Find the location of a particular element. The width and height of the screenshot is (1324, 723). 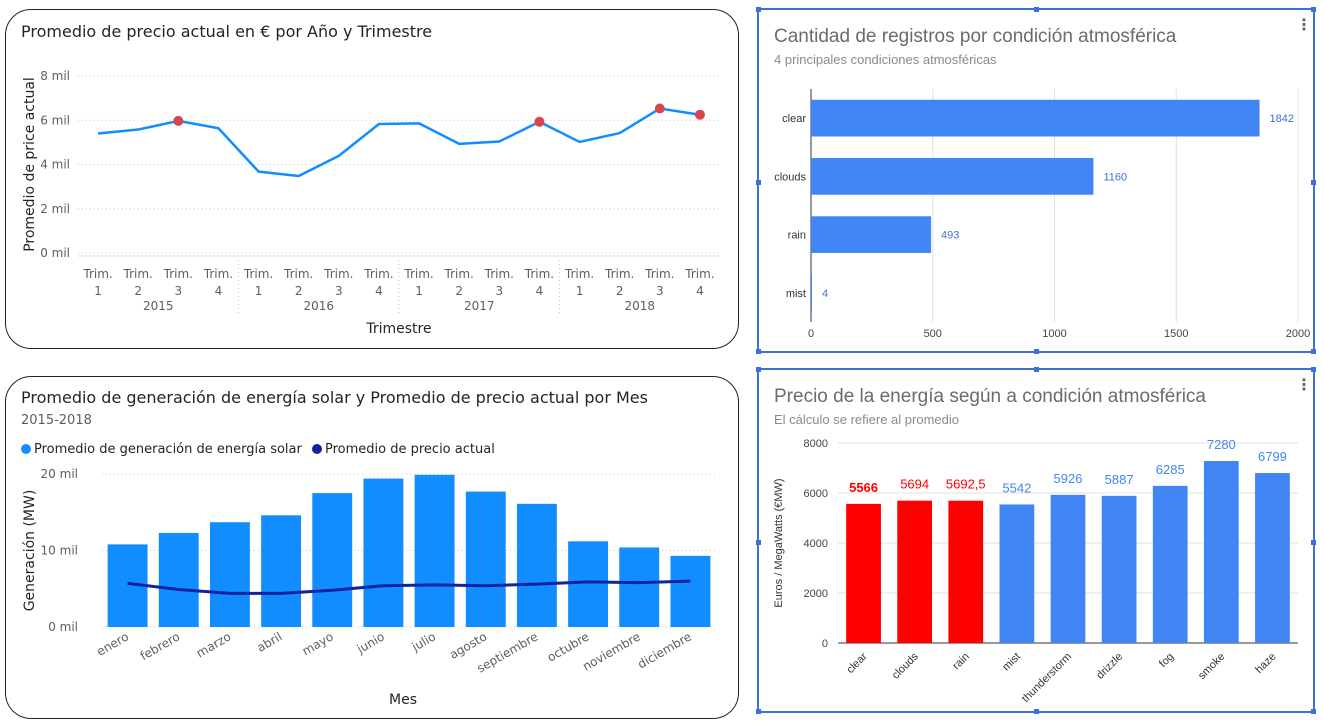

chart-subtitle: 2015-2018 is located at coordinates (56, 420).